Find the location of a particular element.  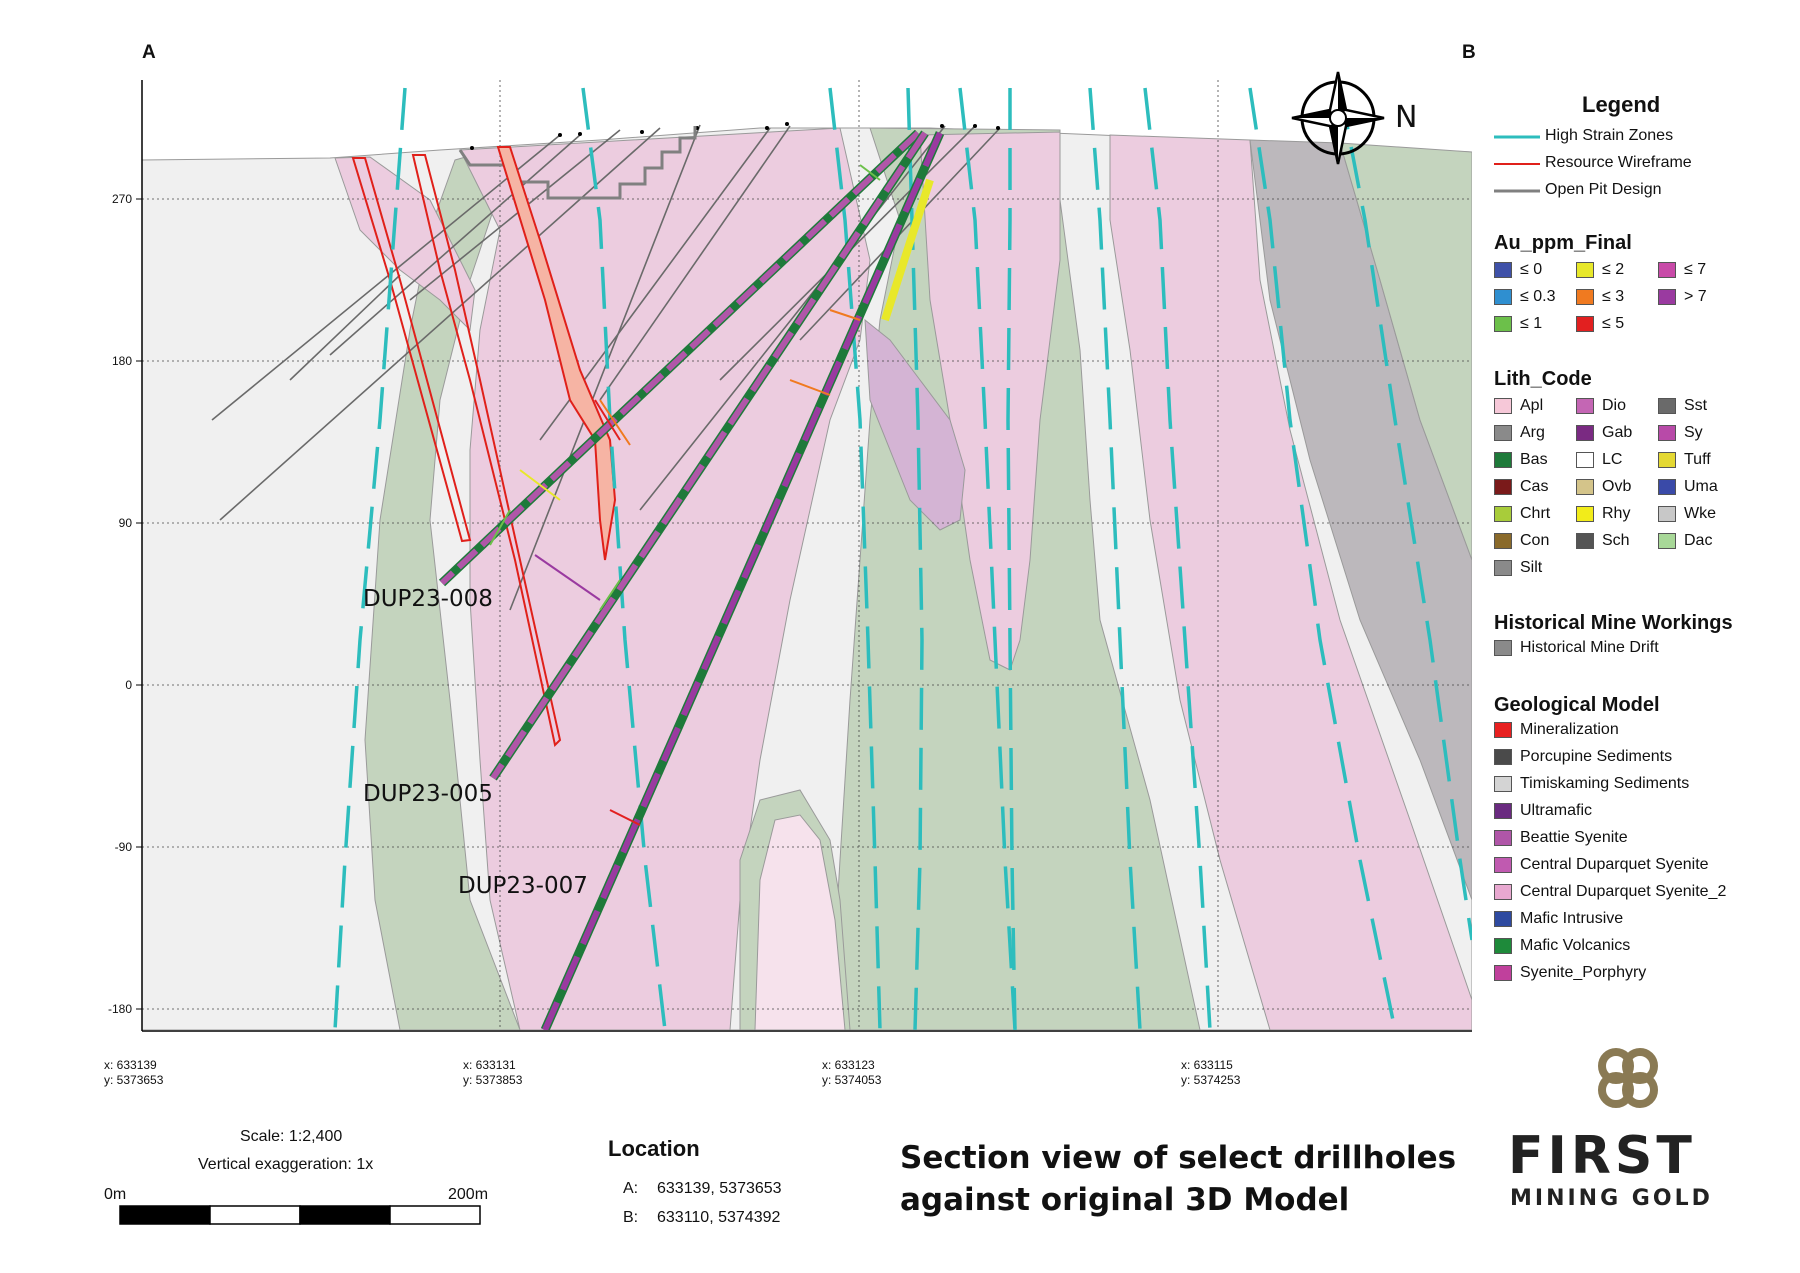

legend-au-0-swatch is located at coordinates (1503, 270).